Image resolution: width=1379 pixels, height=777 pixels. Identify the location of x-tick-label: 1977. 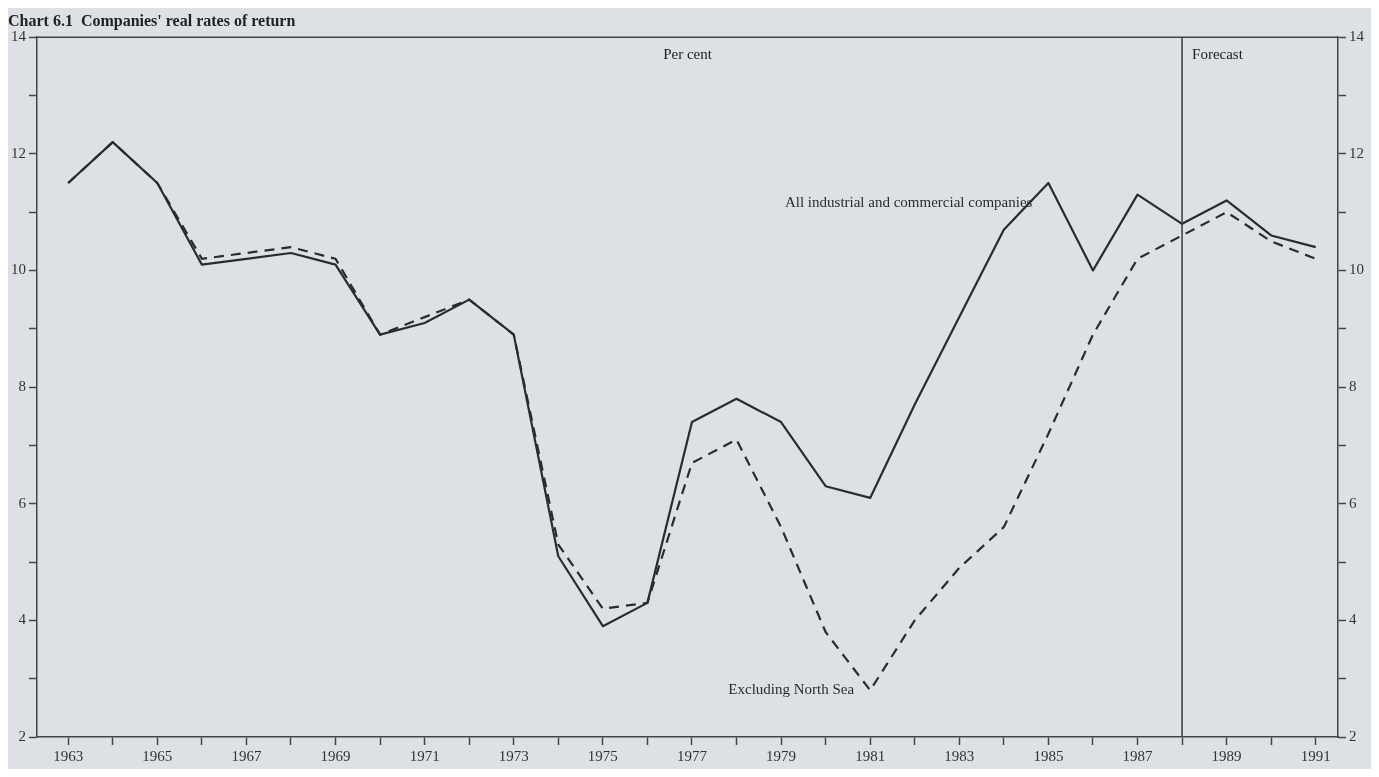
(692, 755).